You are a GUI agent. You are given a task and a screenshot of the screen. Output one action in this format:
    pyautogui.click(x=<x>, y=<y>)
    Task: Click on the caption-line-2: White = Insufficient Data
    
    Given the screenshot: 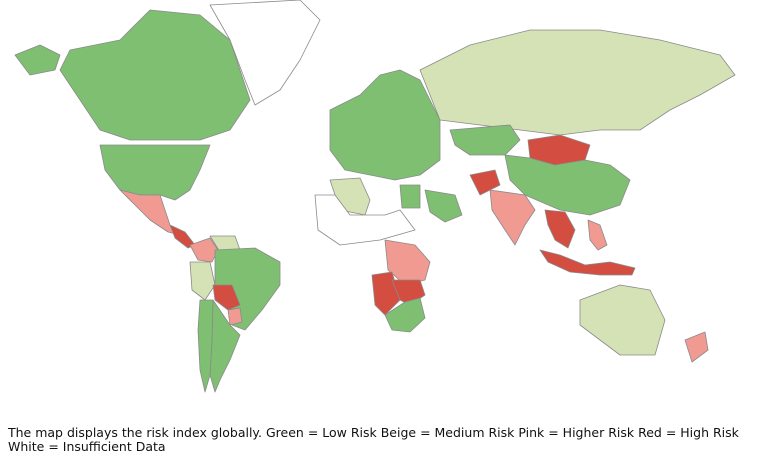 What is the action you would take?
    pyautogui.click(x=87, y=446)
    